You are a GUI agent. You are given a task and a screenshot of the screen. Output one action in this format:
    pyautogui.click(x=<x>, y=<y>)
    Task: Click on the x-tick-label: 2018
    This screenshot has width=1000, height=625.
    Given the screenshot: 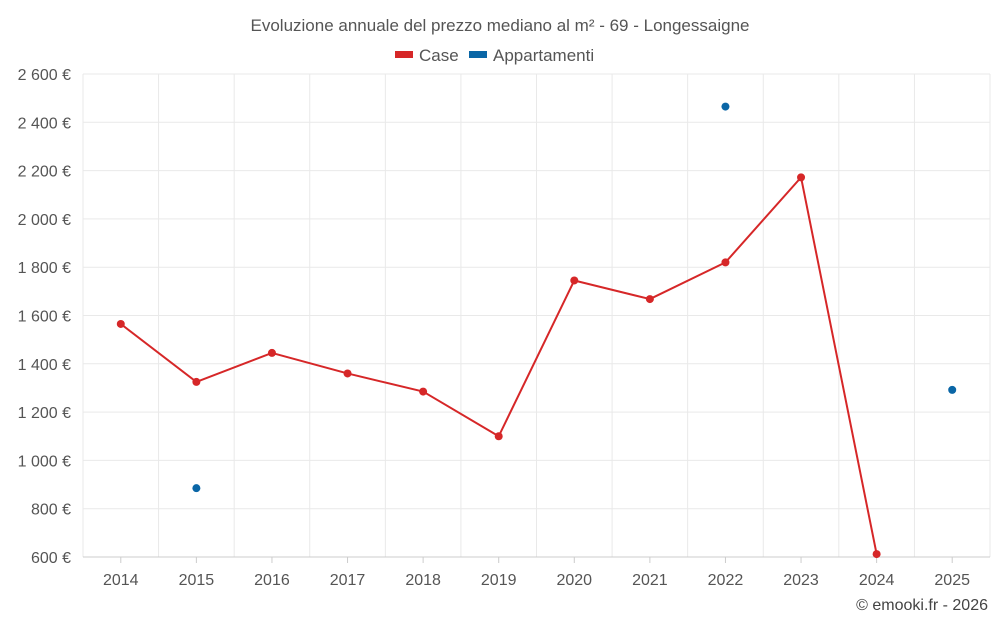 What is the action you would take?
    pyautogui.click(x=423, y=580)
    